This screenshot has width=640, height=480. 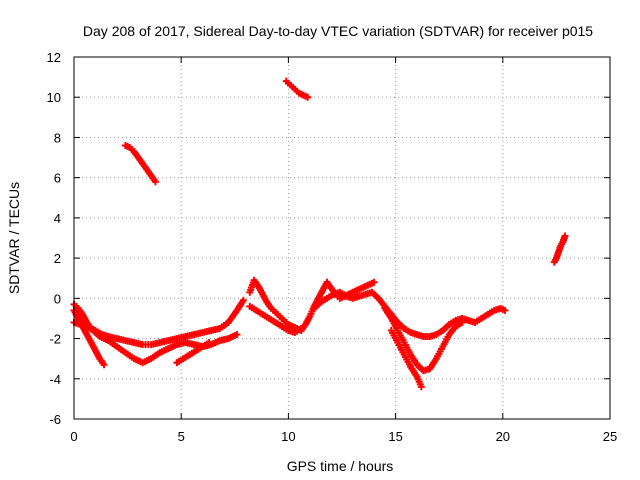 What do you see at coordinates (55, 419) in the screenshot?
I see `y-tick-label: -6` at bounding box center [55, 419].